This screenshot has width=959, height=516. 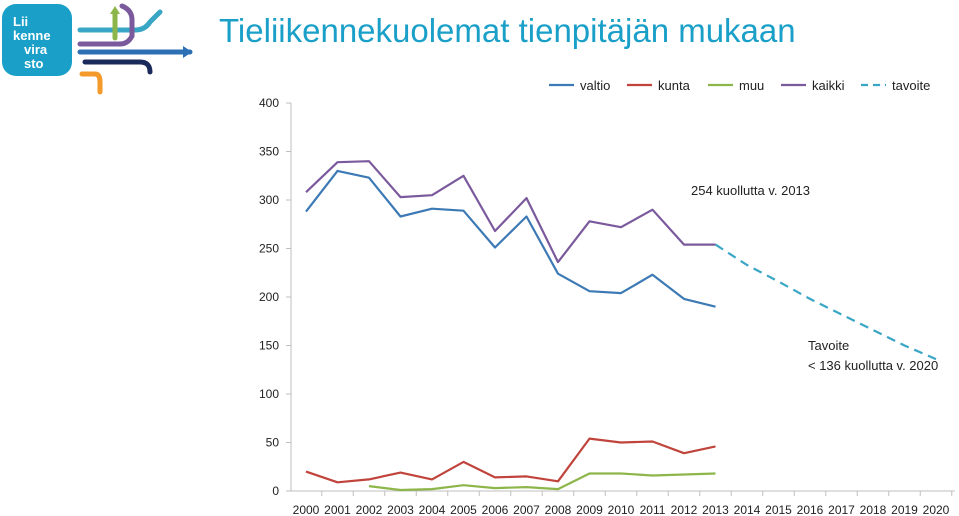 I want to click on y-tick-label: 350, so click(x=269, y=152).